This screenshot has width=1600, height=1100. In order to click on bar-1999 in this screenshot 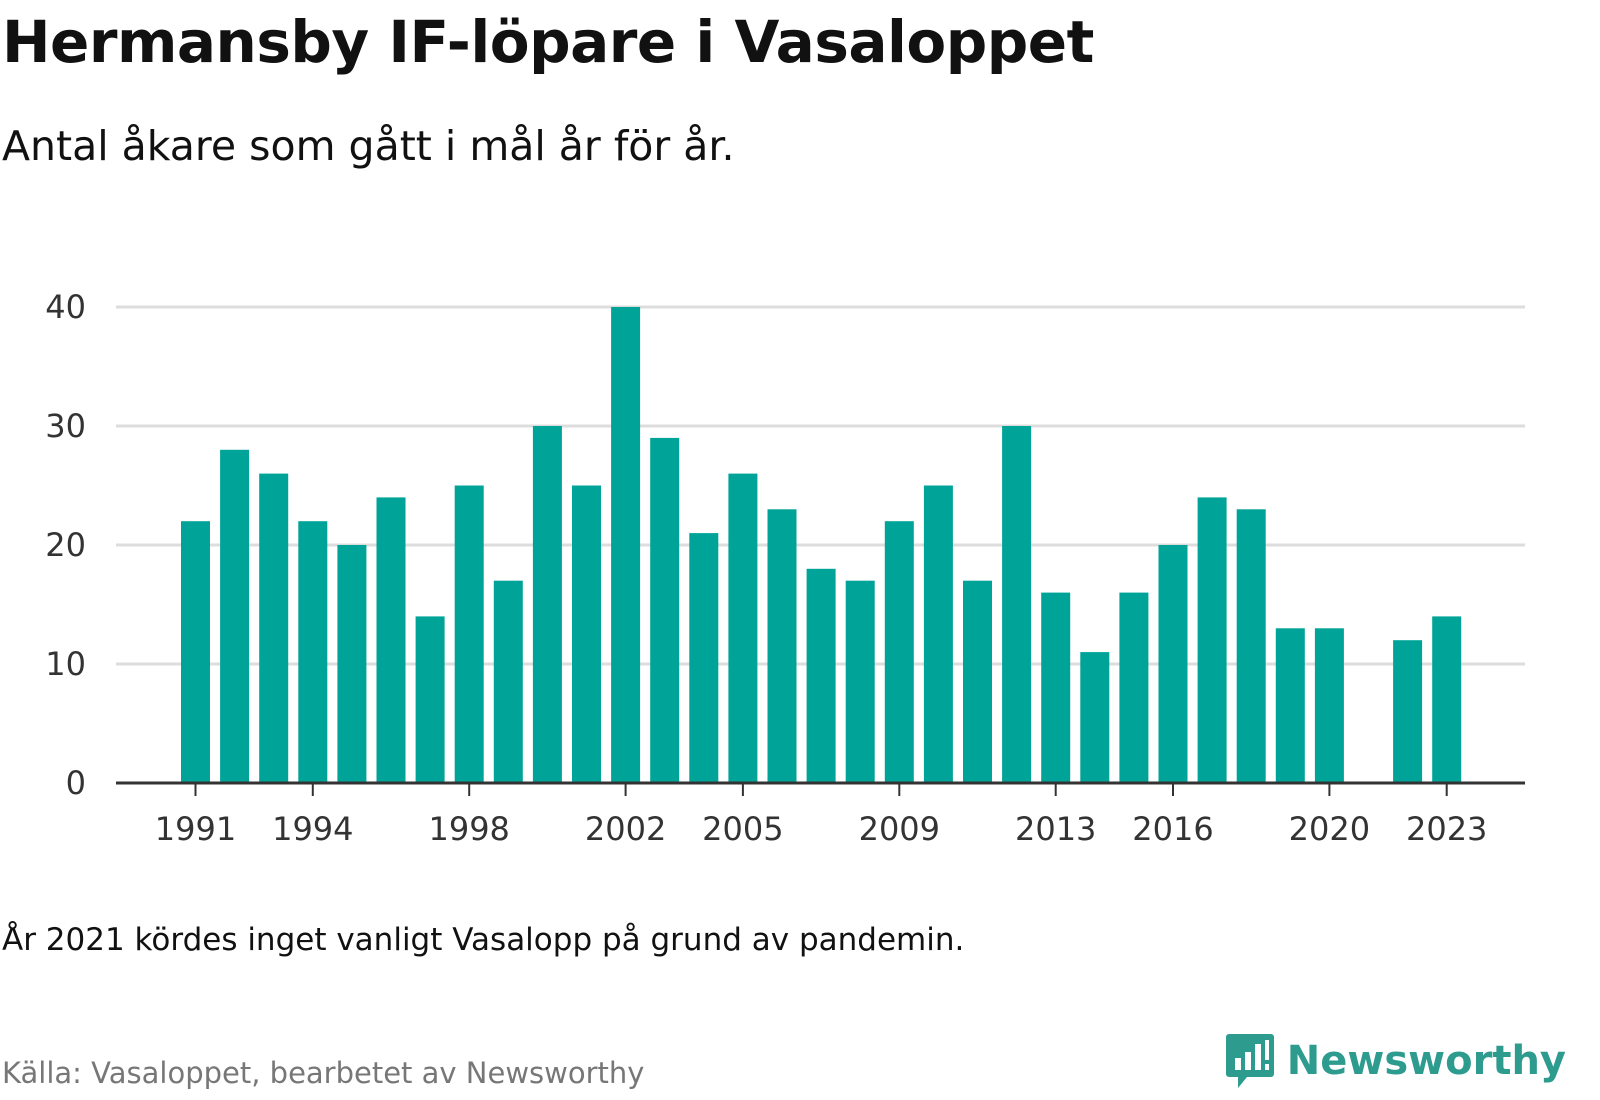, I will do `click(508, 681)`.